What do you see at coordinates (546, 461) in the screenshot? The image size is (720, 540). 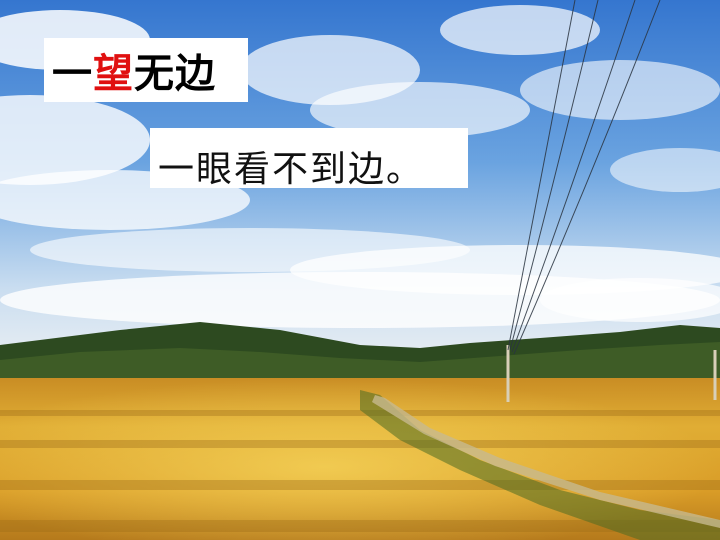 I see `dirt-path` at bounding box center [546, 461].